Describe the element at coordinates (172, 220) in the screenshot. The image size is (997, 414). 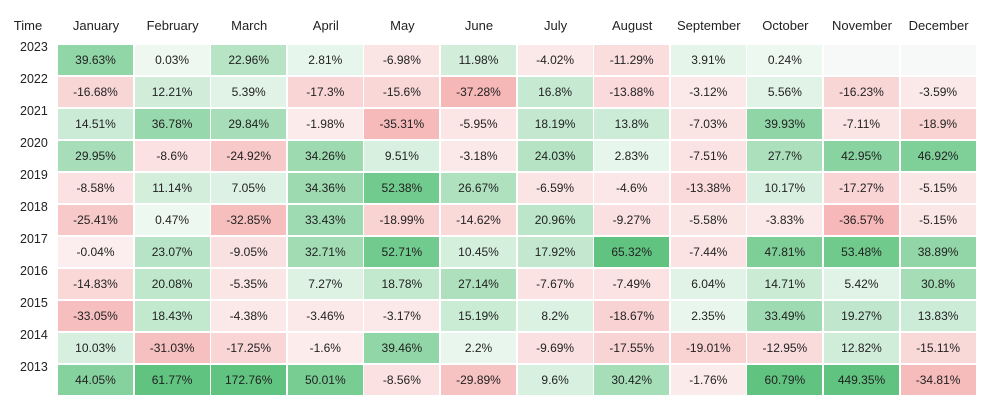
I see `return-cell: 0.47%` at that location.